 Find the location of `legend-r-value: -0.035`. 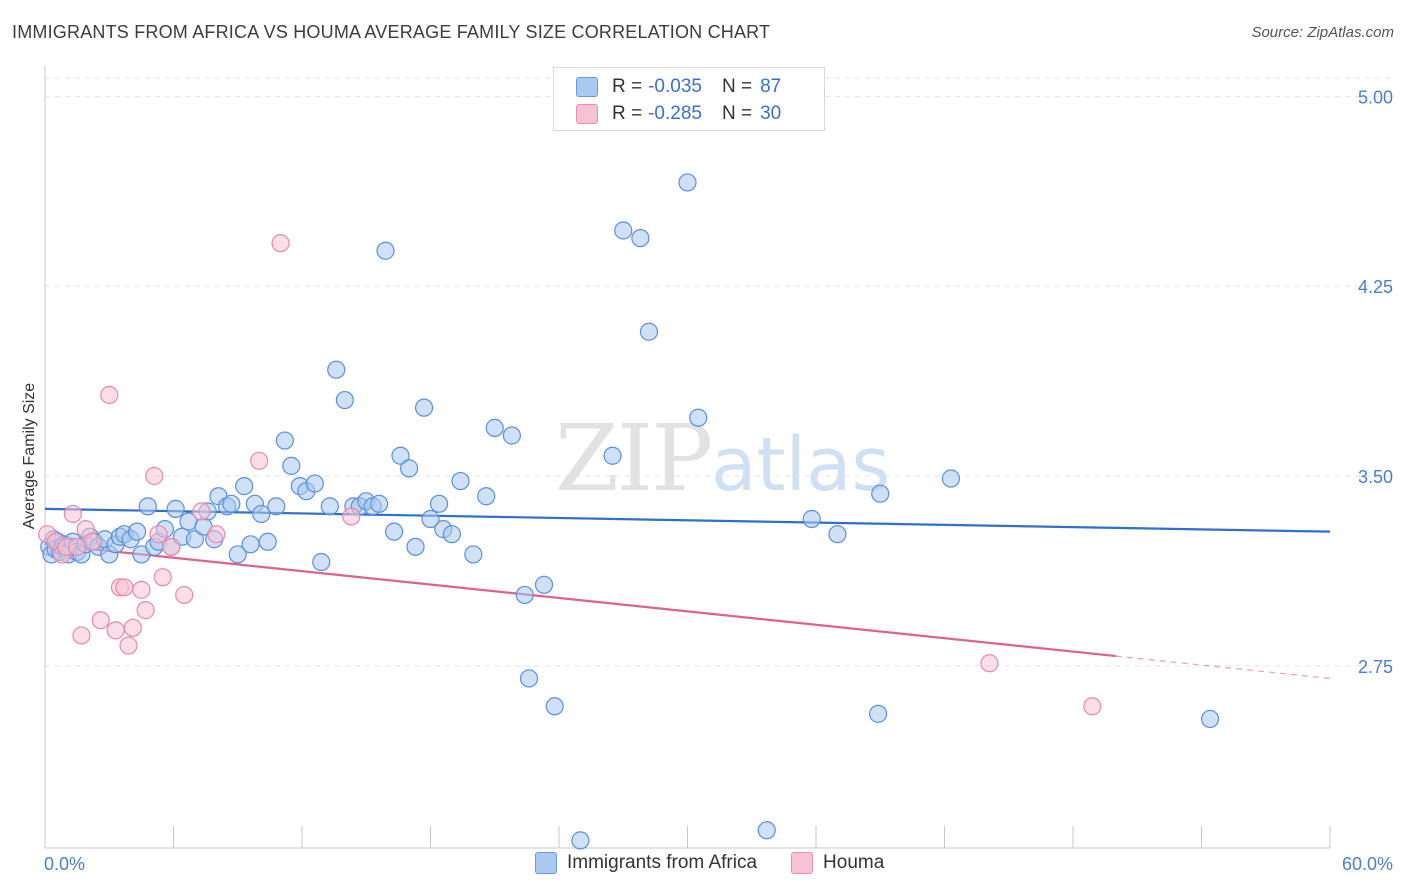

legend-r-value: -0.035 is located at coordinates (675, 86).